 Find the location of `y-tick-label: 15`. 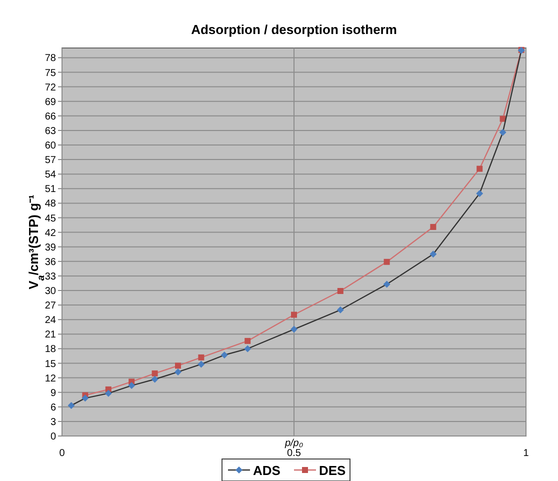

y-tick-label: 15 is located at coordinates (50, 364).